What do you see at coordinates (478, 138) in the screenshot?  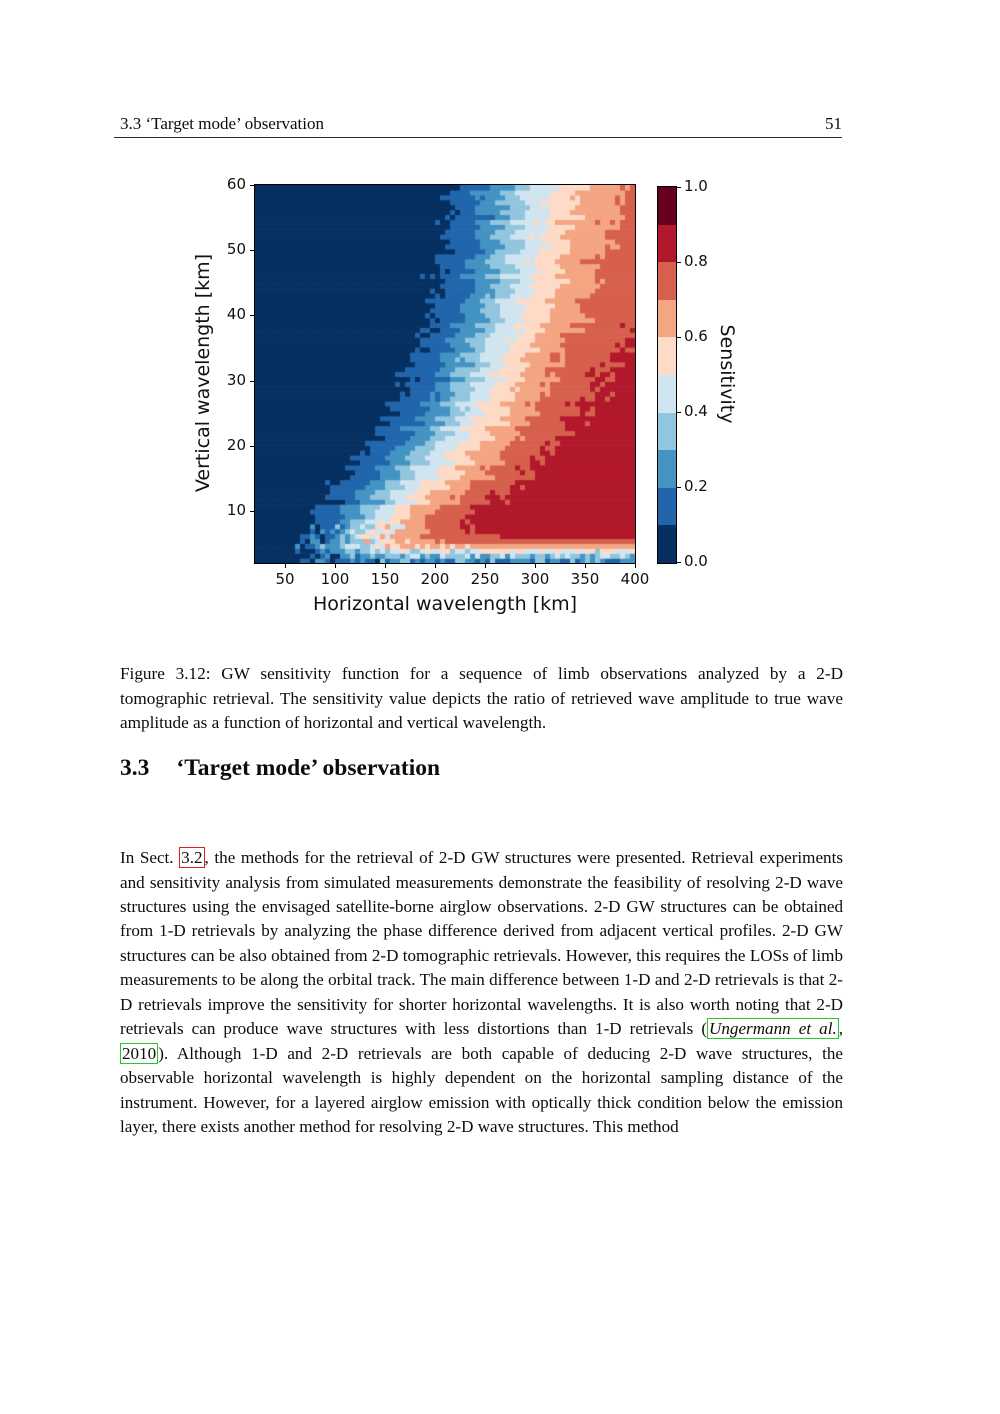 I see `header-rule` at bounding box center [478, 138].